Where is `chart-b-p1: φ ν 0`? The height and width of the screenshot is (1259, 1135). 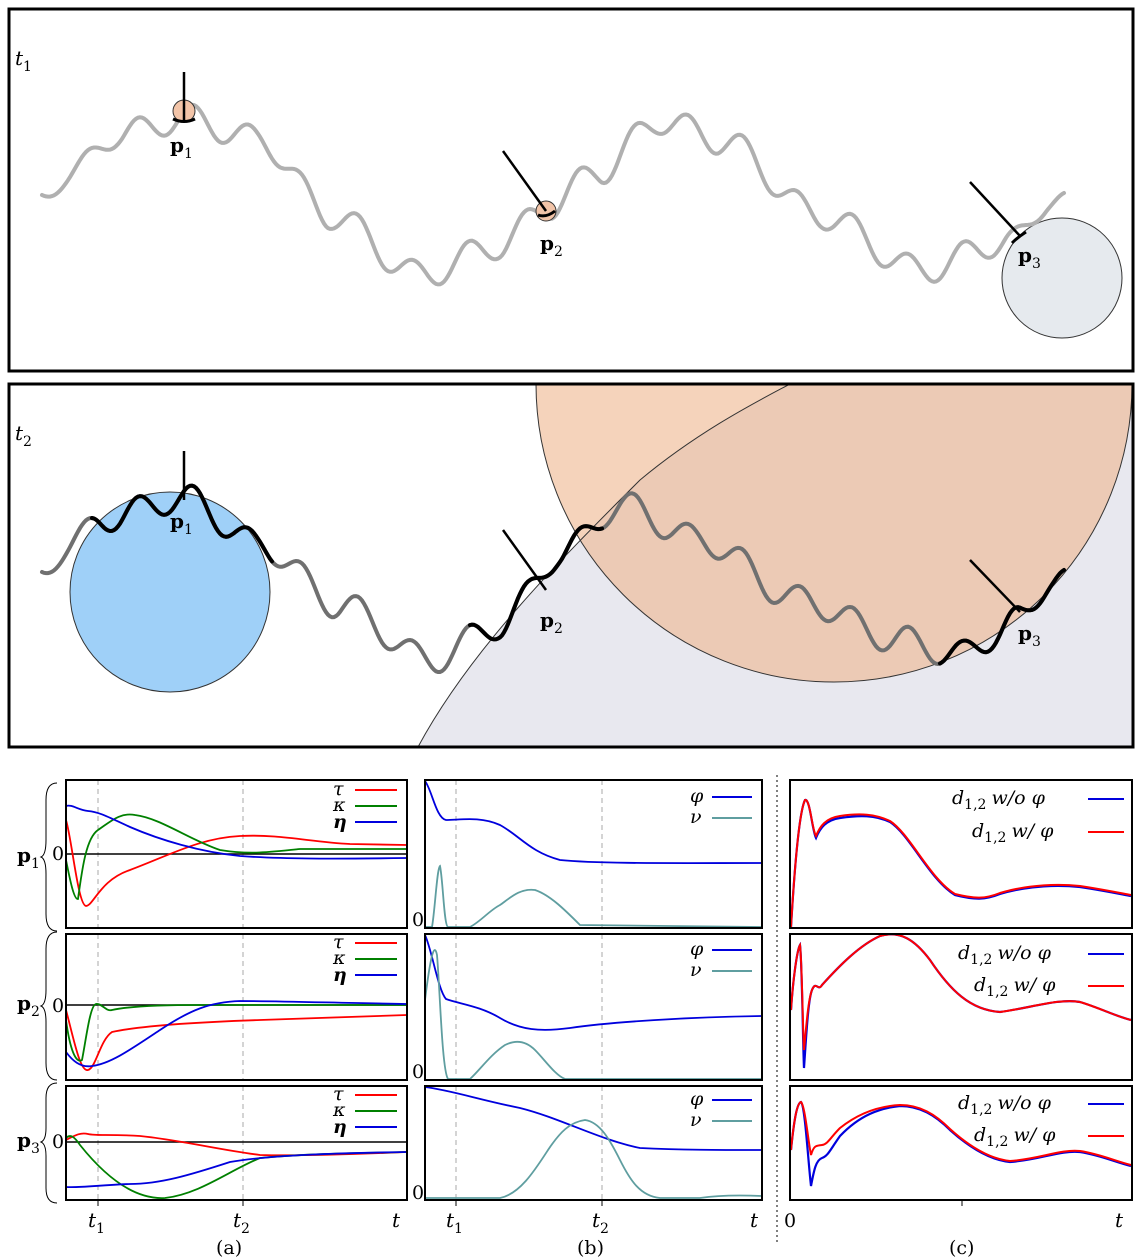 chart-b-p1: φ ν 0 is located at coordinates (587, 855).